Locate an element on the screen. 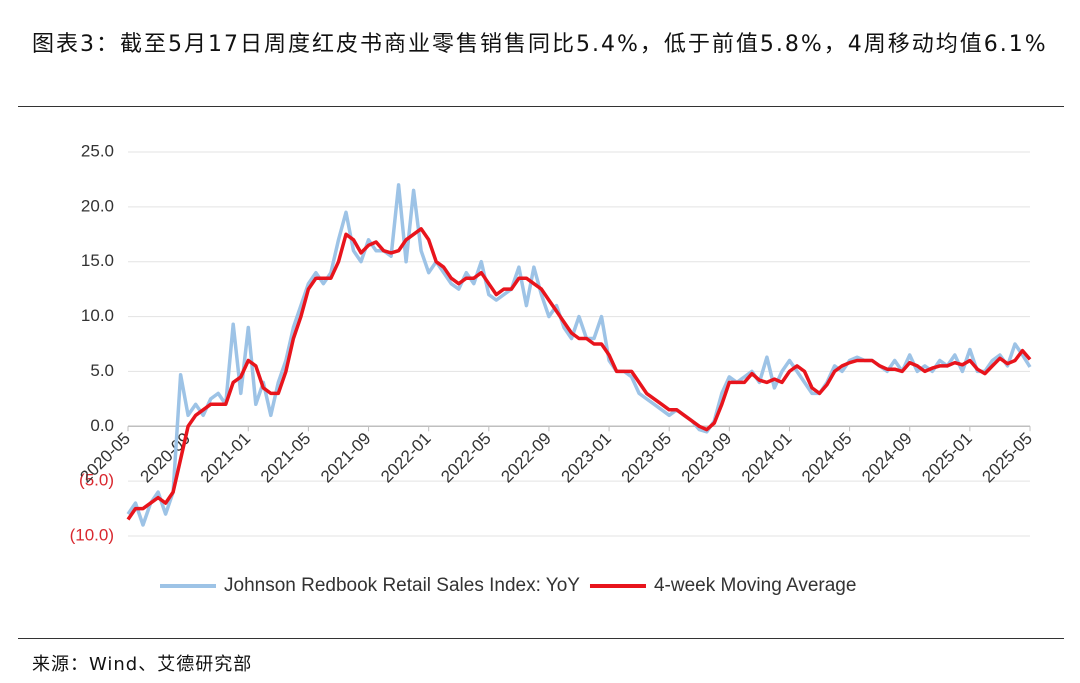 This screenshot has height=683, width=1080. y-tick-label: 25.0 is located at coordinates (97, 150).